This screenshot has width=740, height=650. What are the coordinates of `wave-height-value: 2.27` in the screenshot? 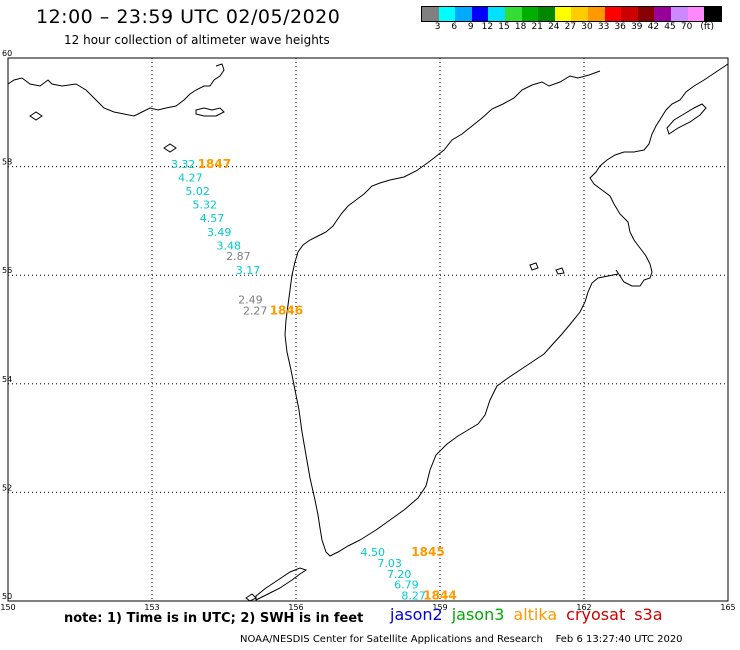 It's located at (255, 310).